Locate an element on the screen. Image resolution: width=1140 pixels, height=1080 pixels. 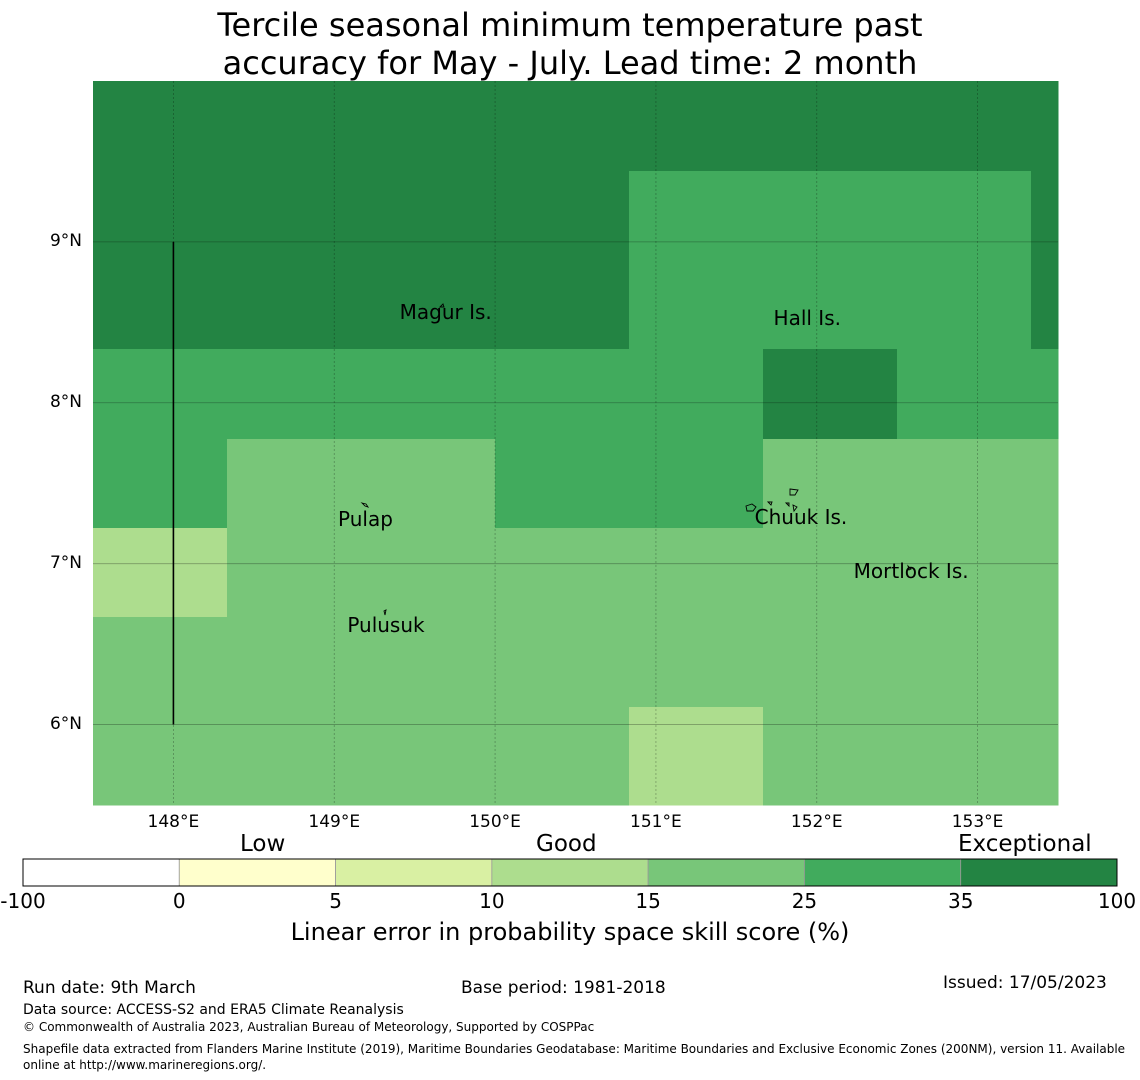
lon-label-150: 150°E is located at coordinates (495, 822).